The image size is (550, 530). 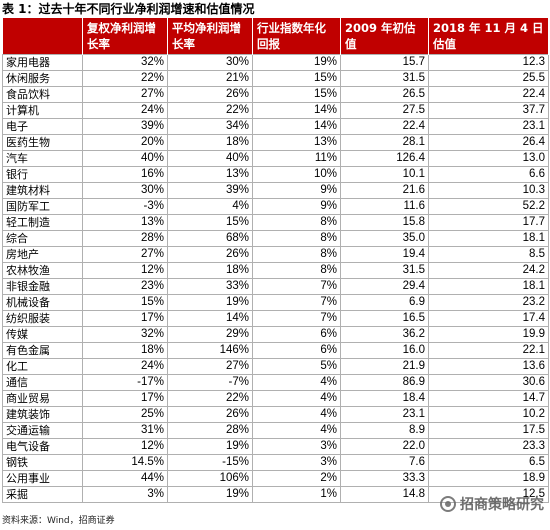 What do you see at coordinates (275, 366) in the screenshot?
I see `table-row: 化工 24% 27% 5% 21.9 13.6` at bounding box center [275, 366].